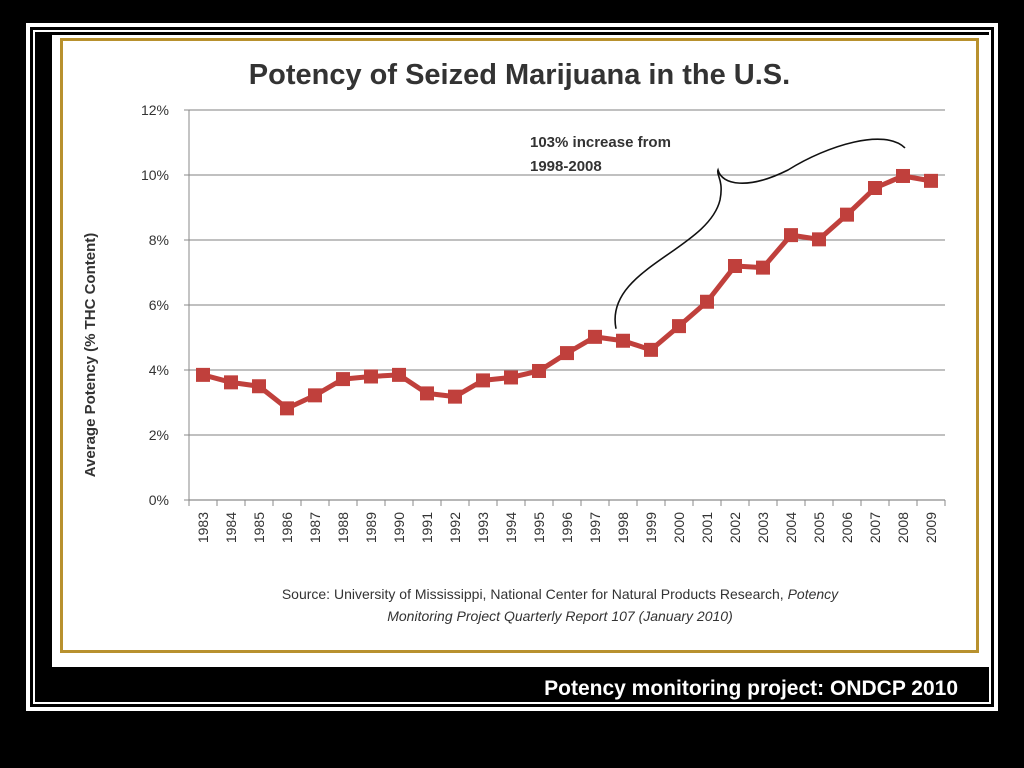 This screenshot has width=1024, height=768. Describe the element at coordinates (875, 527) in the screenshot. I see `x-tick-label: 2007` at that location.